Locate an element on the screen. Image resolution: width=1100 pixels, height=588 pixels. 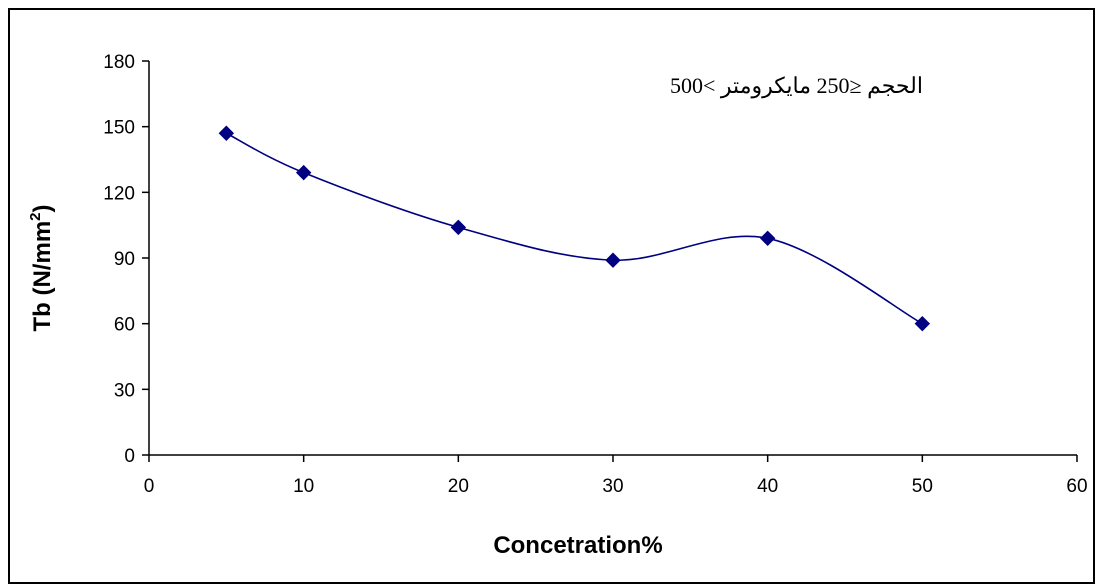
y-tick-label: 120 is located at coordinates (119, 193).